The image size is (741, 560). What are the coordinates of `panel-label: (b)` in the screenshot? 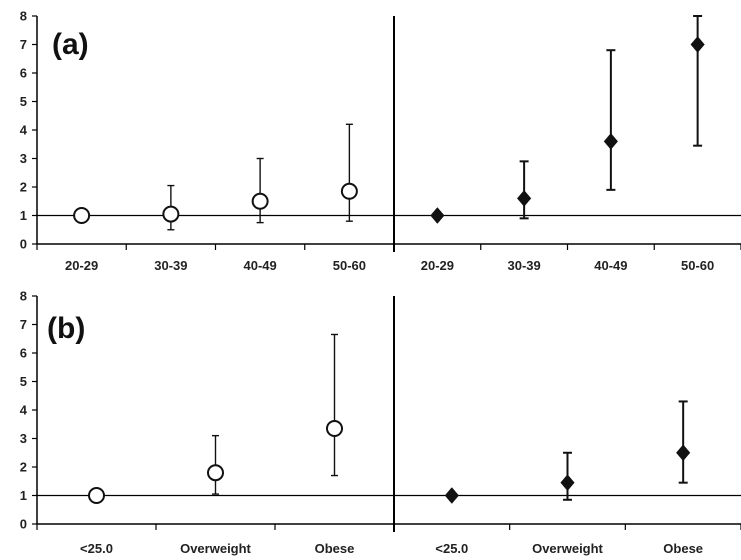 It's located at (66, 328).